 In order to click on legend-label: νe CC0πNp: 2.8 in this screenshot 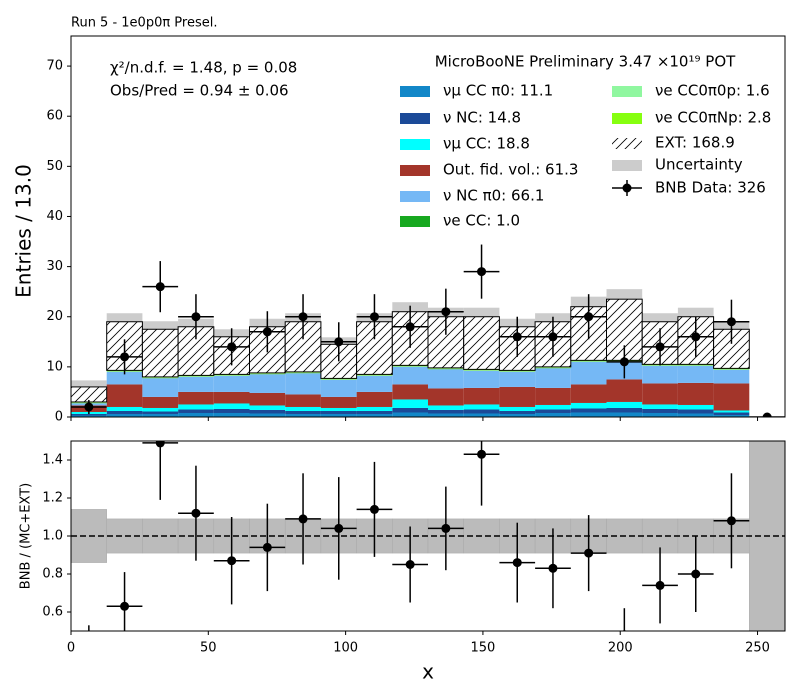, I will do `click(713, 118)`.